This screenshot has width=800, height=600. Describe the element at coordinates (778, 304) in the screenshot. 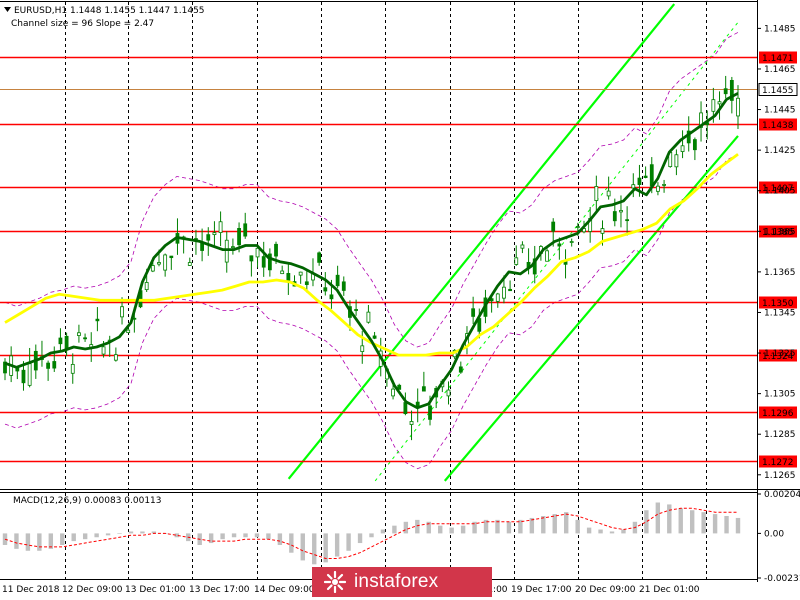

I see `level-label: 1.1350` at that location.